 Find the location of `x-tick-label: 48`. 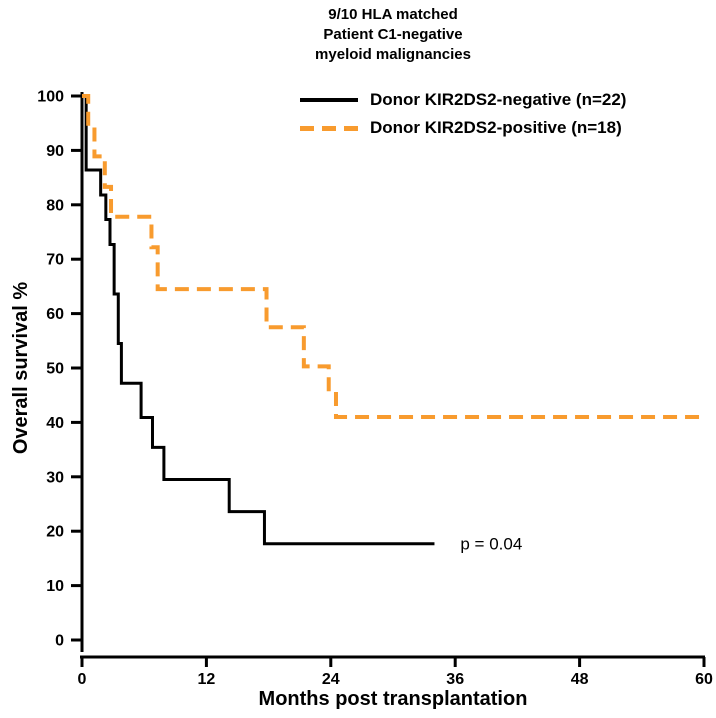

x-tick-label: 48 is located at coordinates (580, 679).